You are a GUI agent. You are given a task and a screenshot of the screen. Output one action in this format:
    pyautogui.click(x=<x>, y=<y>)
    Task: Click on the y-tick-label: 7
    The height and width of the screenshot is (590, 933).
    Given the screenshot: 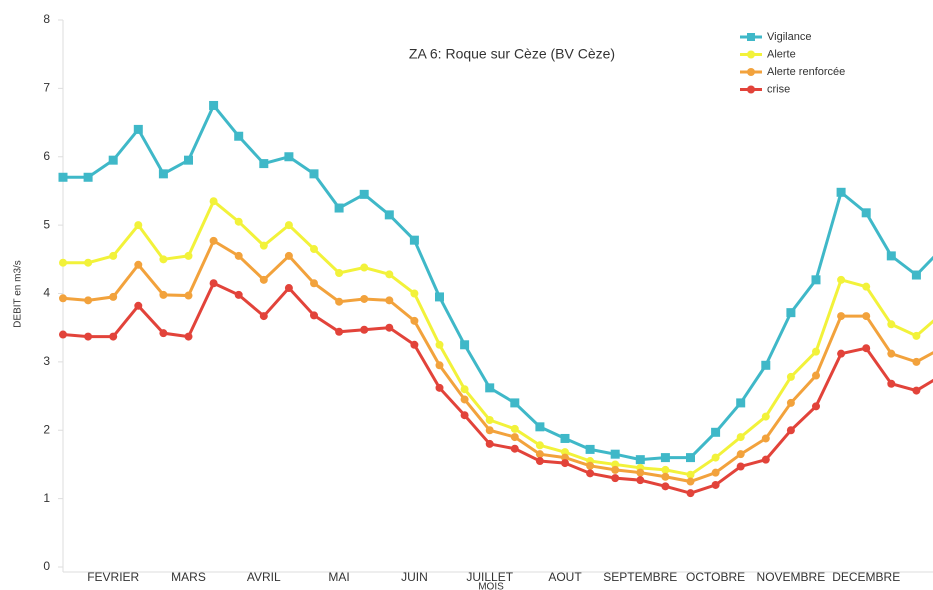 What is the action you would take?
    pyautogui.click(x=46, y=88)
    